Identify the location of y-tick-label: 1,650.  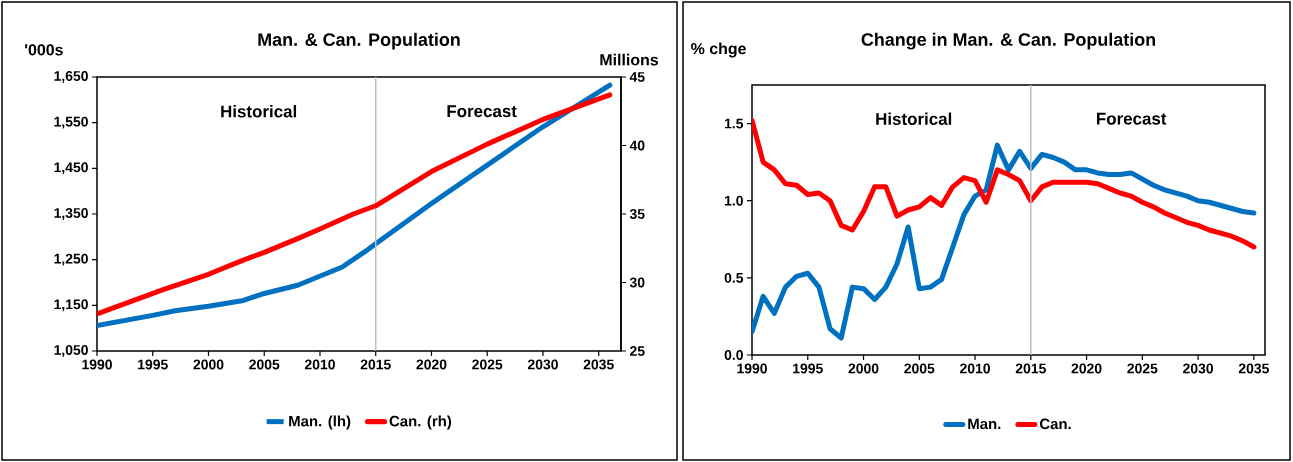
(71, 77).